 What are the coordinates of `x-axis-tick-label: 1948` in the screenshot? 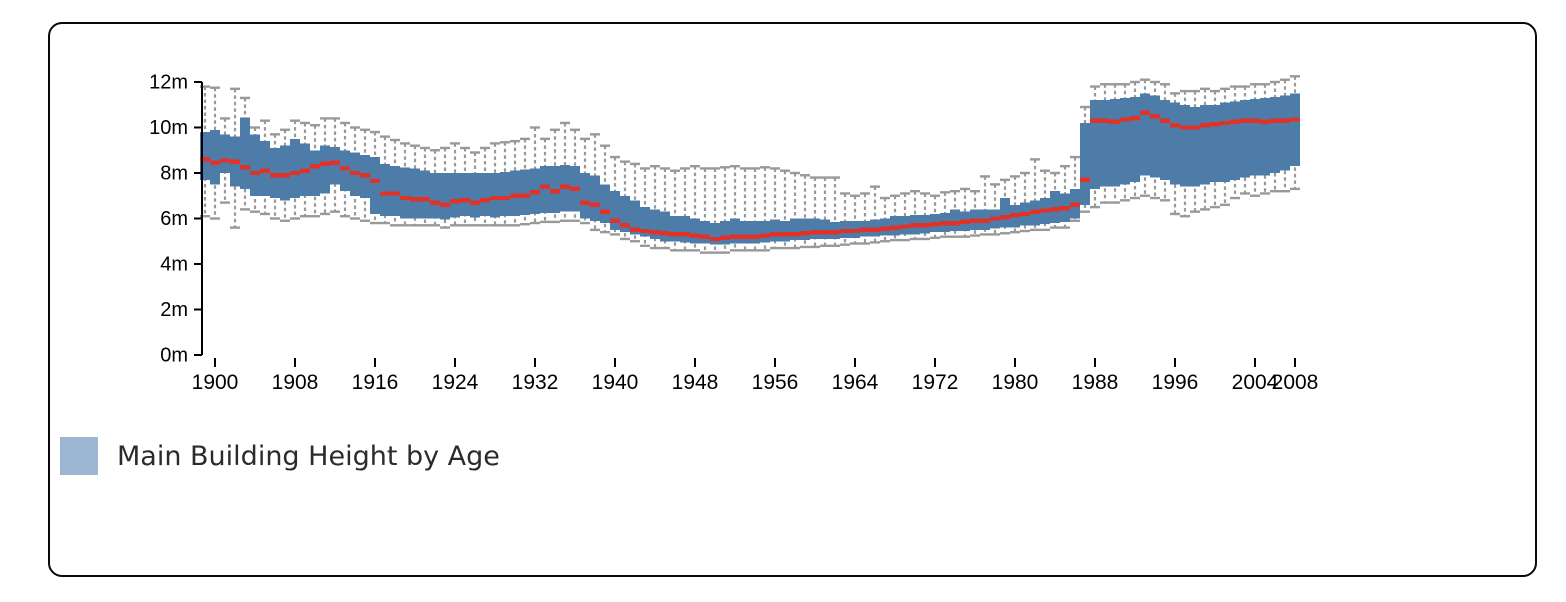 It's located at (695, 382).